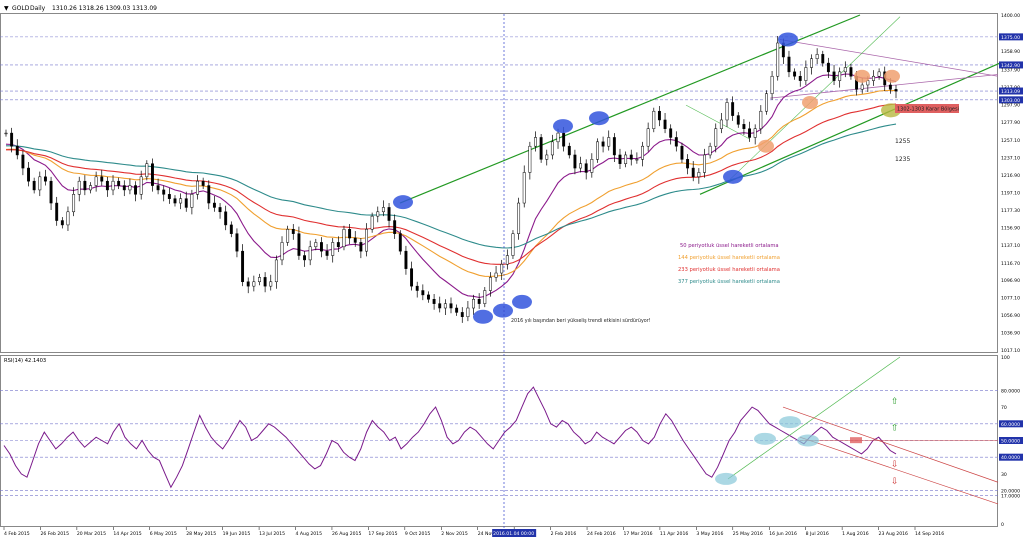 The width and height of the screenshot is (1024, 547). What do you see at coordinates (1005, 358) in the screenshot?
I see `rsi-tick-label: 100` at bounding box center [1005, 358].